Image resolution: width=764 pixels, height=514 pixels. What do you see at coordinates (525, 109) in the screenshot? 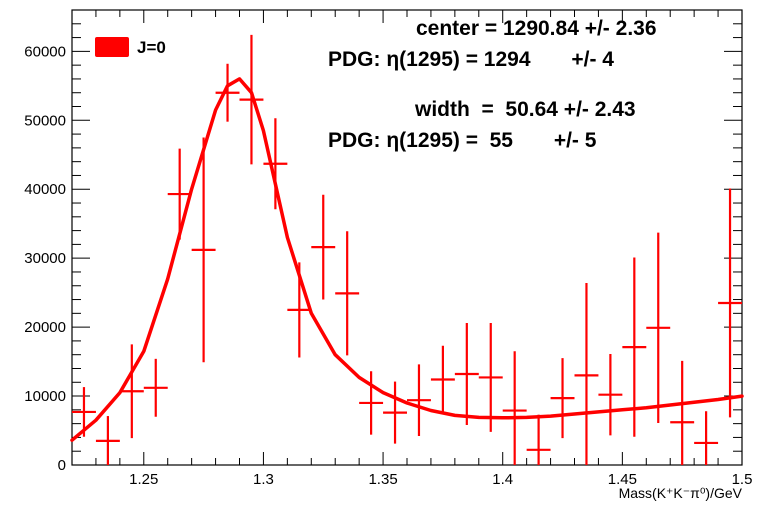
I see `annotation-width: width = 50.64 +/- 2.43` at bounding box center [525, 109].